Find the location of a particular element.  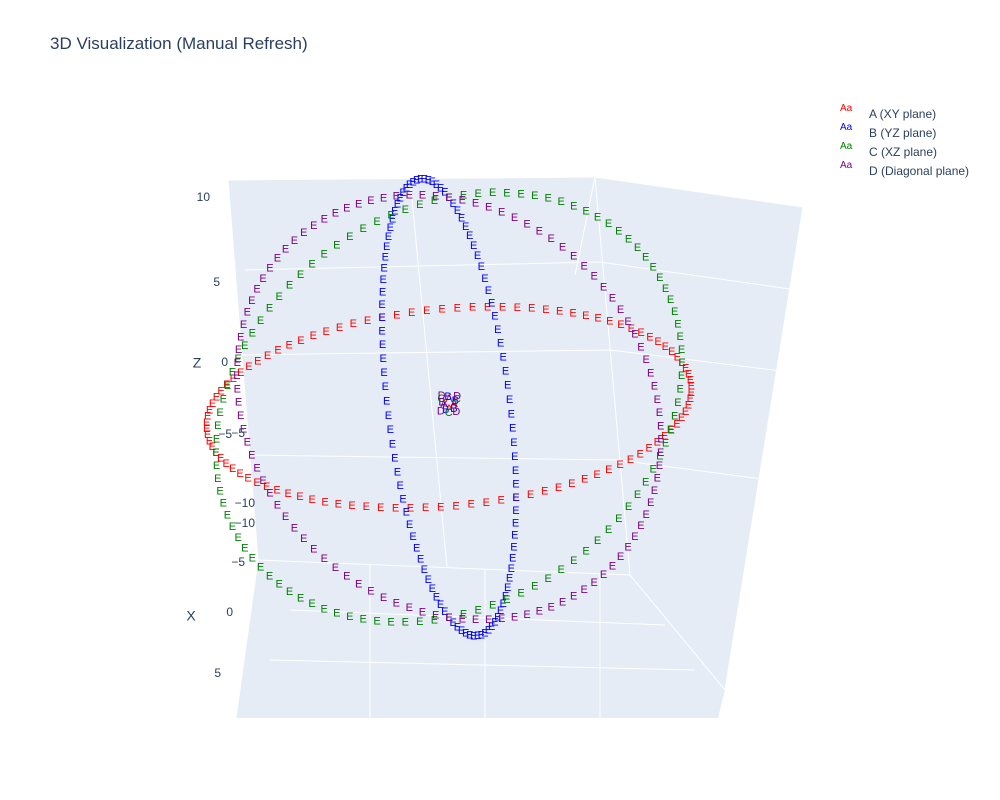

x-tick-label: 5 is located at coordinates (217, 673).